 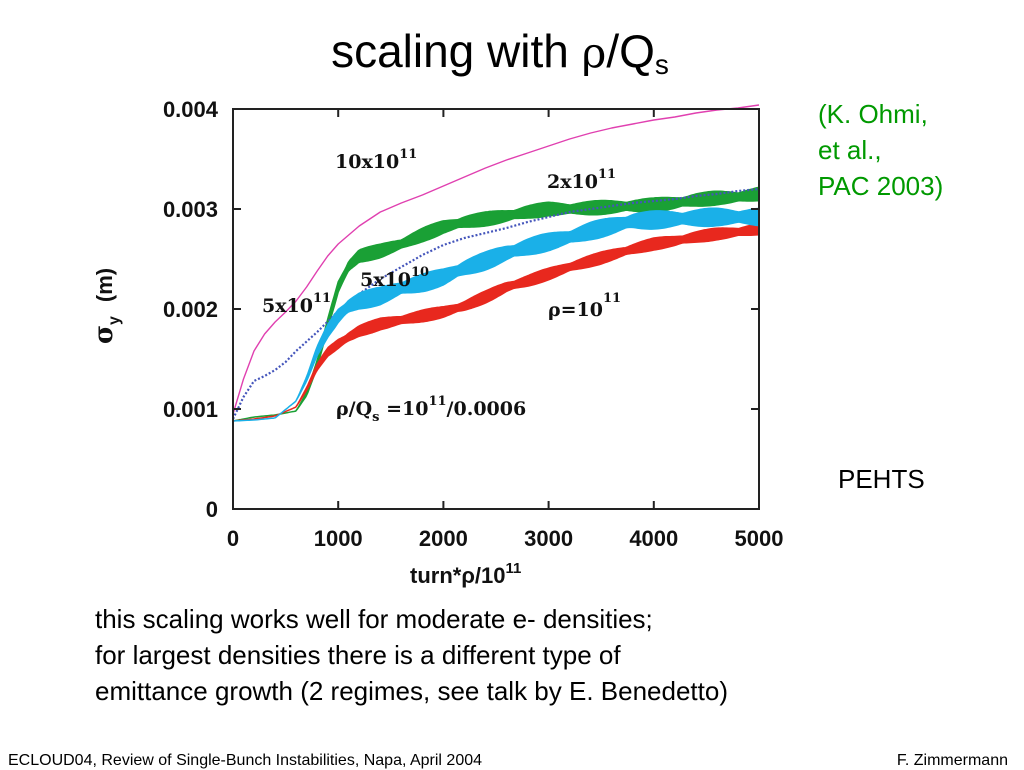 I want to click on citation-line: et al.,, so click(x=850, y=150).